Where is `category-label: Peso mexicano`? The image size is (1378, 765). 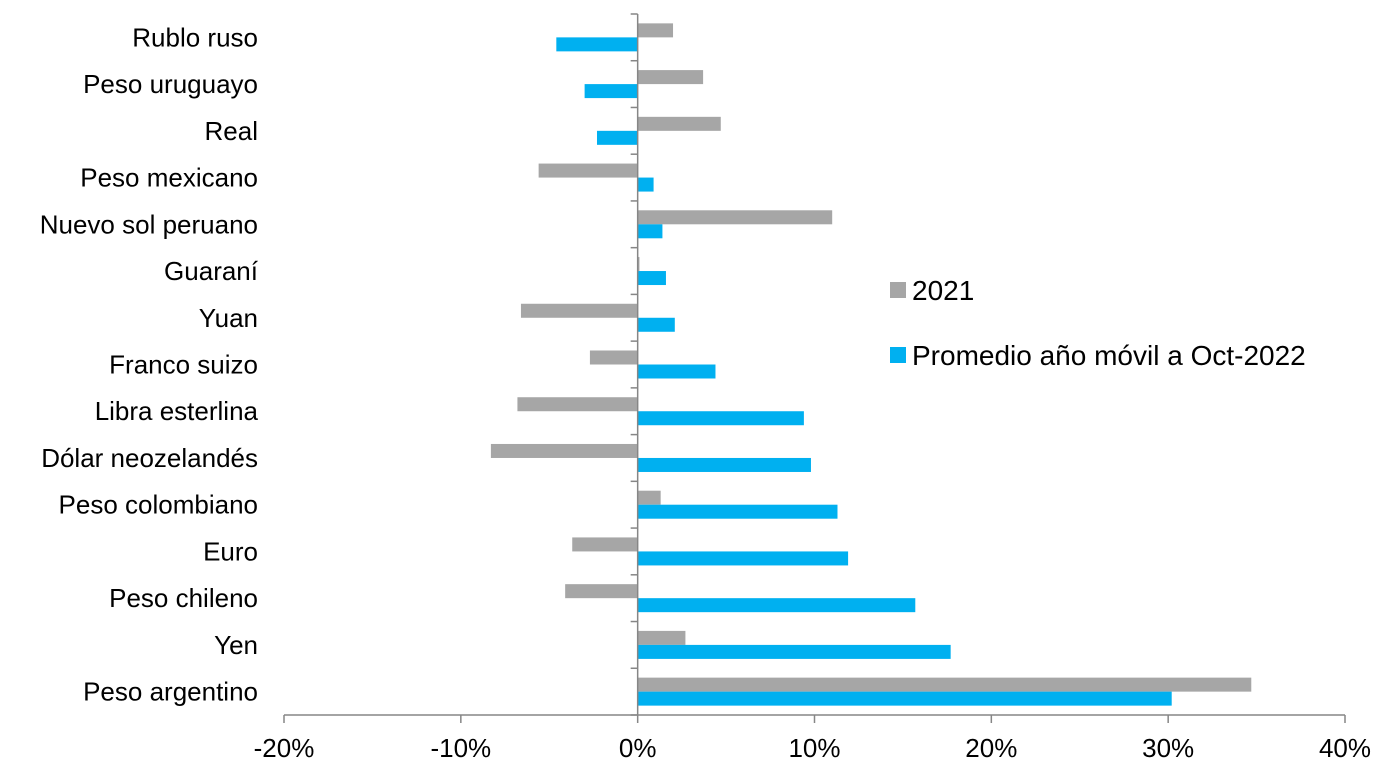 category-label: Peso mexicano is located at coordinates (169, 178).